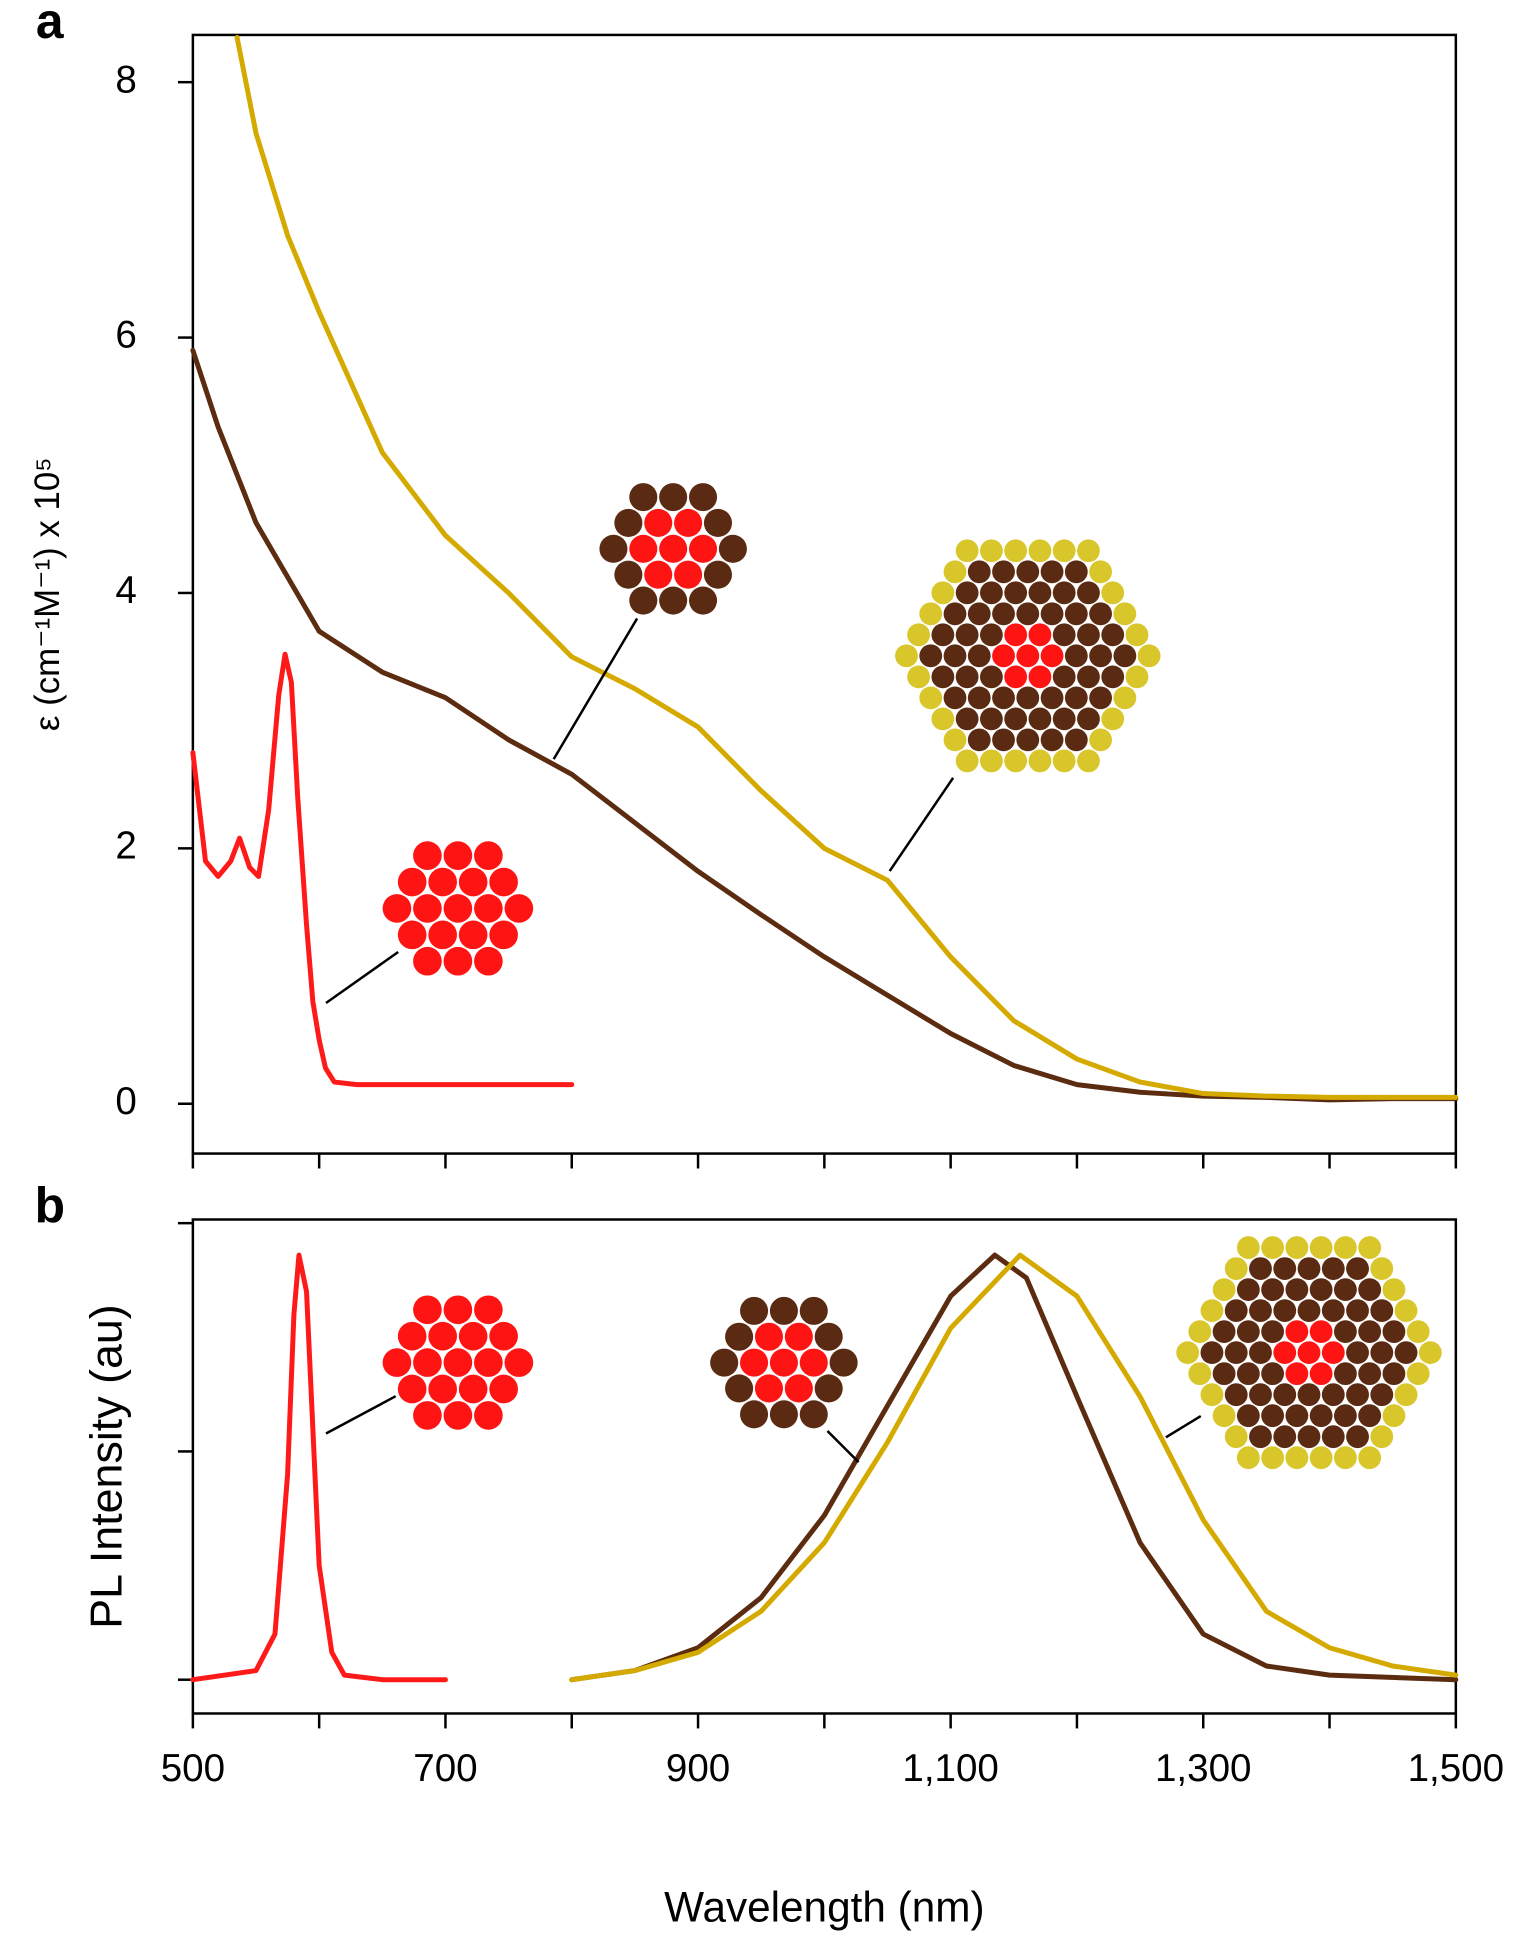 This screenshot has height=1950, width=1528. Describe the element at coordinates (1456, 1768) in the screenshot. I see `x-tick-label: 1,500` at that location.